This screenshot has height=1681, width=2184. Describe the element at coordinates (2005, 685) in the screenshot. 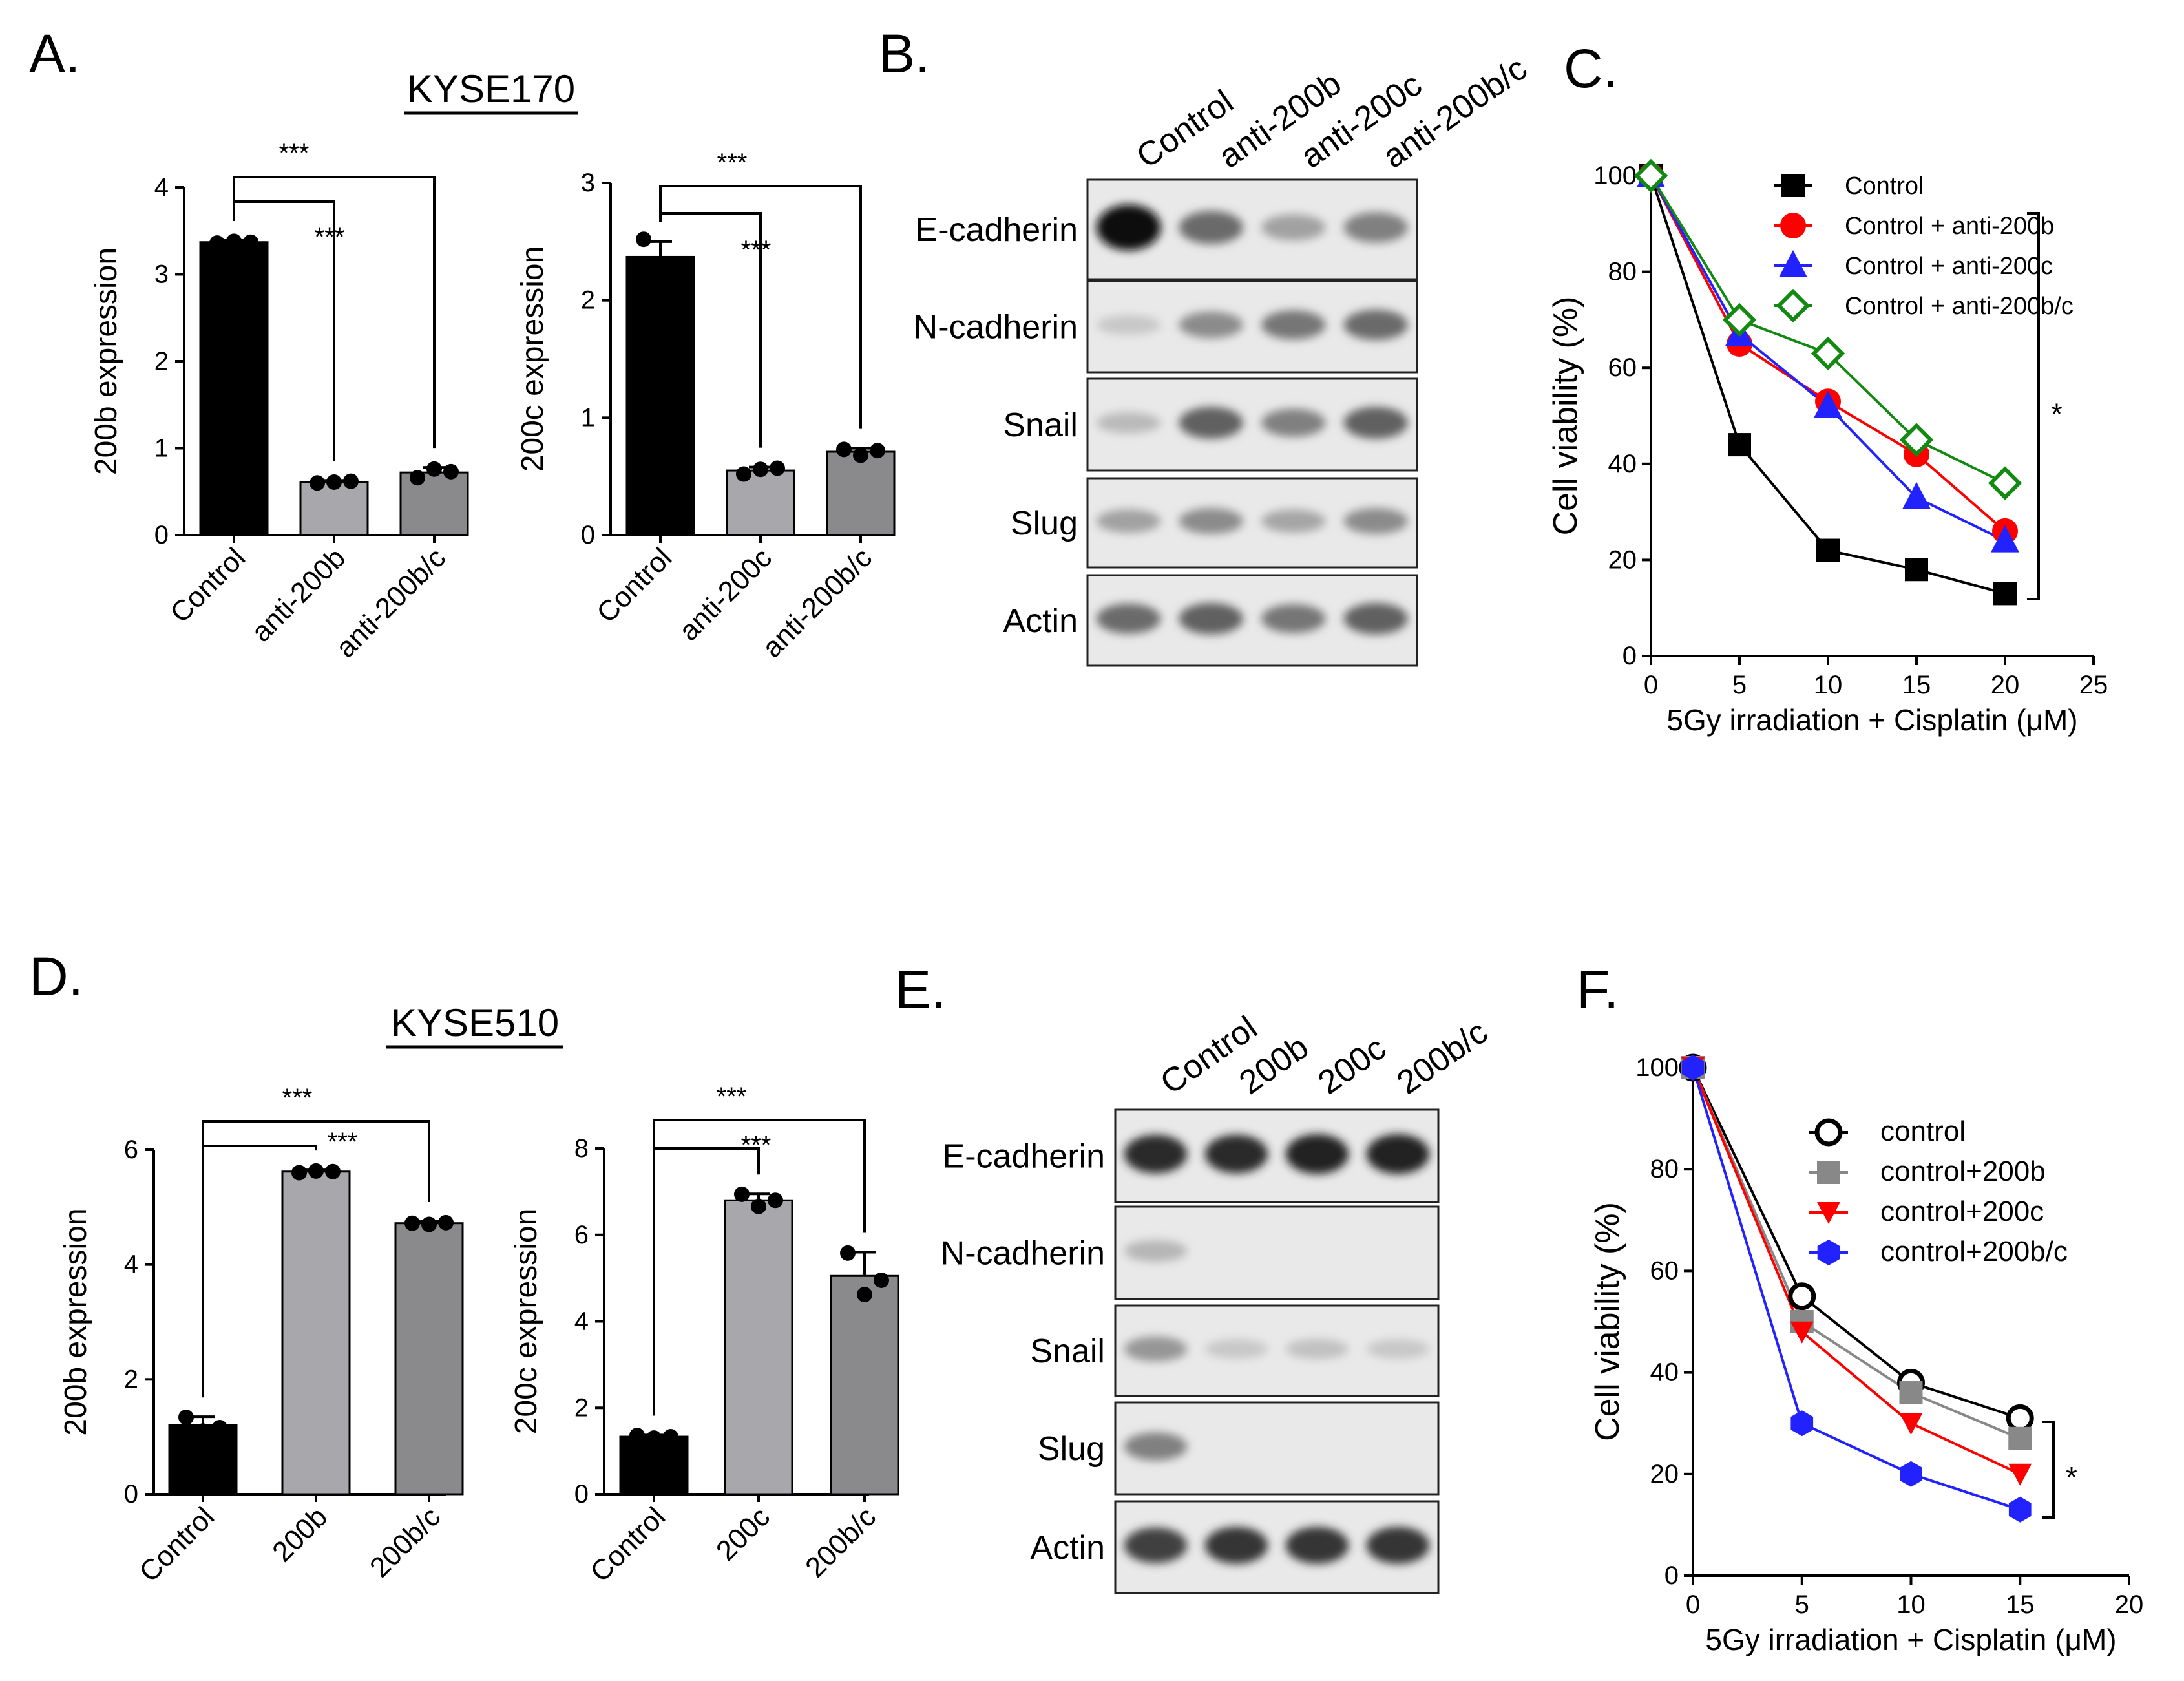

I see `x-tick-label: 20` at that location.